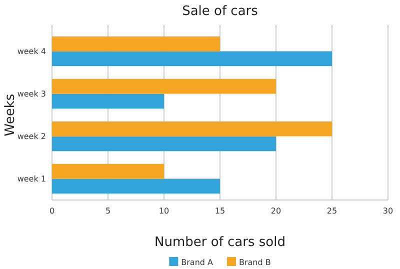 The width and height of the screenshot is (400, 269). I want to click on y-tick-label: week 2, so click(31, 136).